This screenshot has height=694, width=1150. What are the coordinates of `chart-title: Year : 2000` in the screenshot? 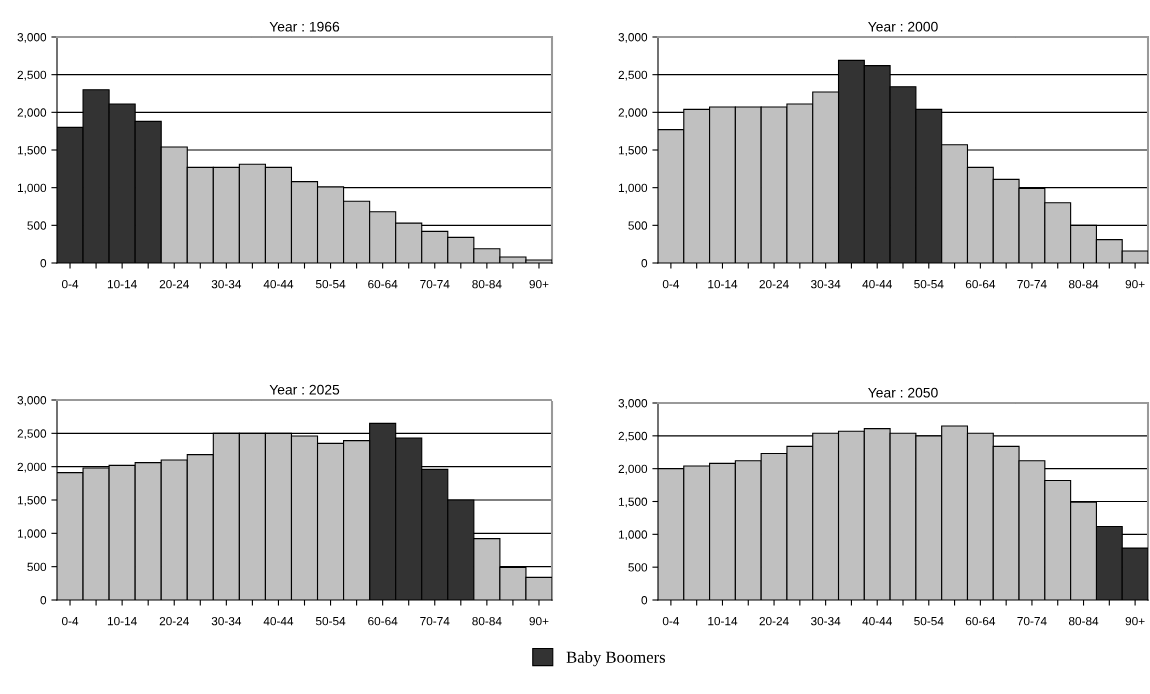 It's located at (903, 26).